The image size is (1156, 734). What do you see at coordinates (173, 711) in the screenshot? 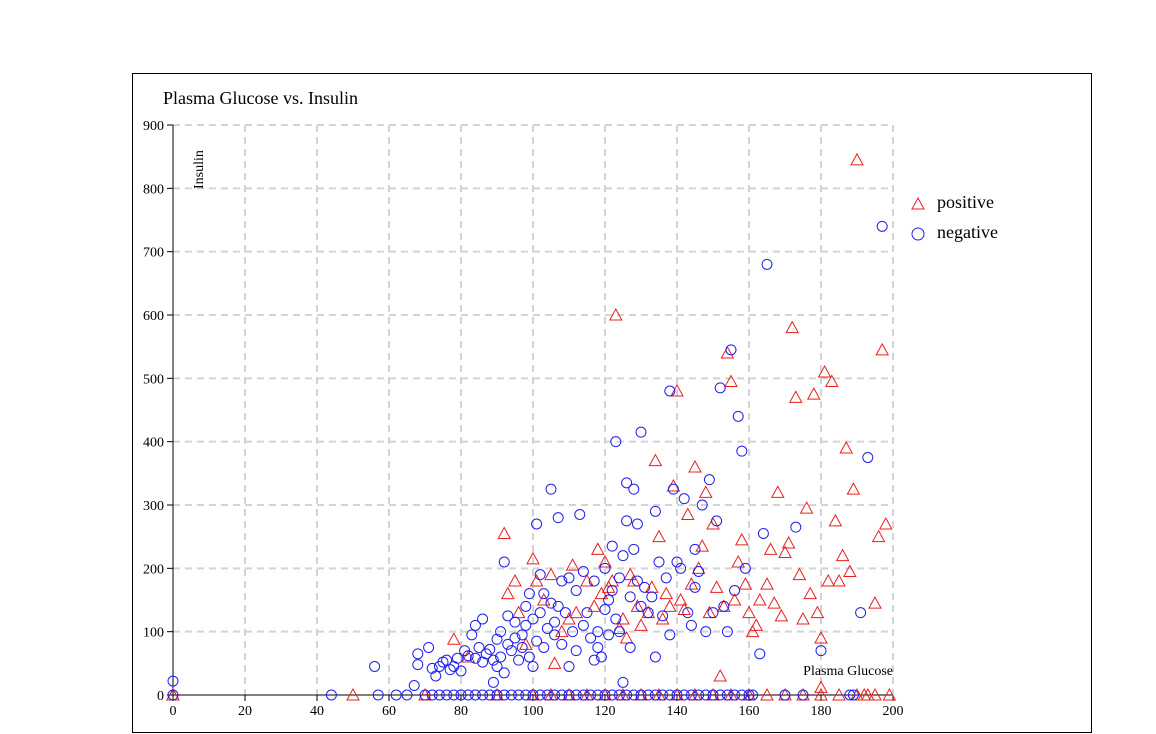
I see `x-tick-label: 0` at bounding box center [173, 711].